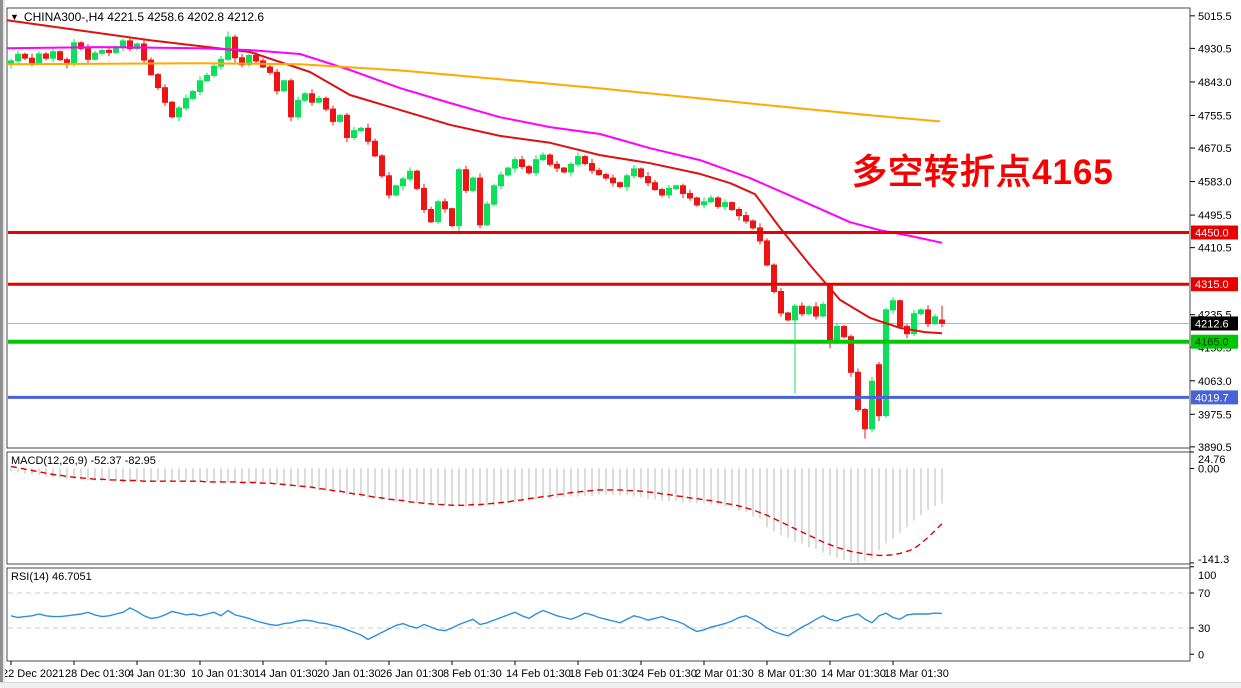  I want to click on price-tick-label: 4755.5, so click(1215, 116).